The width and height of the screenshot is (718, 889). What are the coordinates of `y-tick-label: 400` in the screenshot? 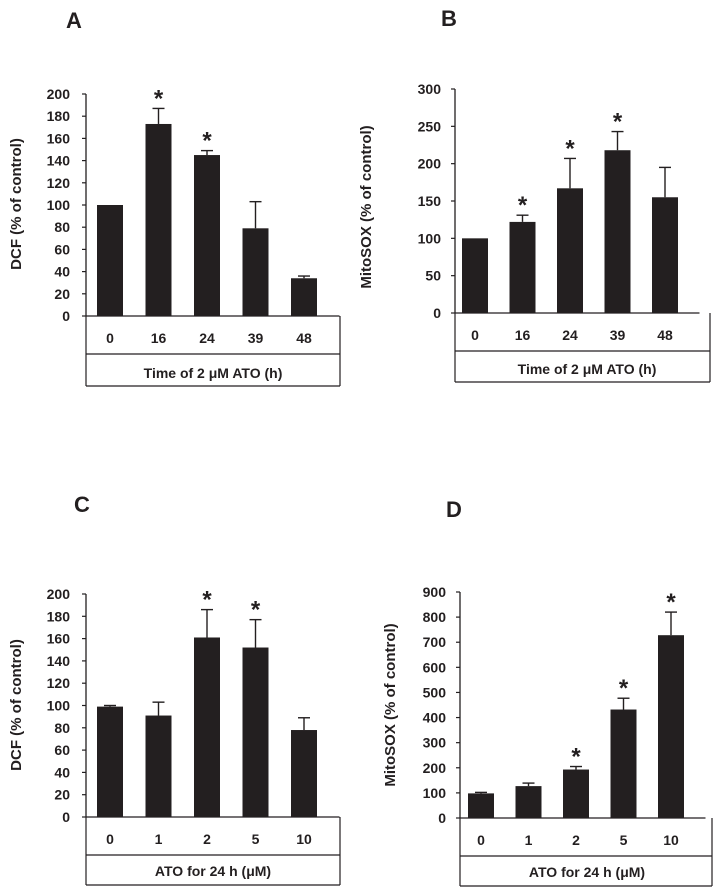 It's located at (435, 718).